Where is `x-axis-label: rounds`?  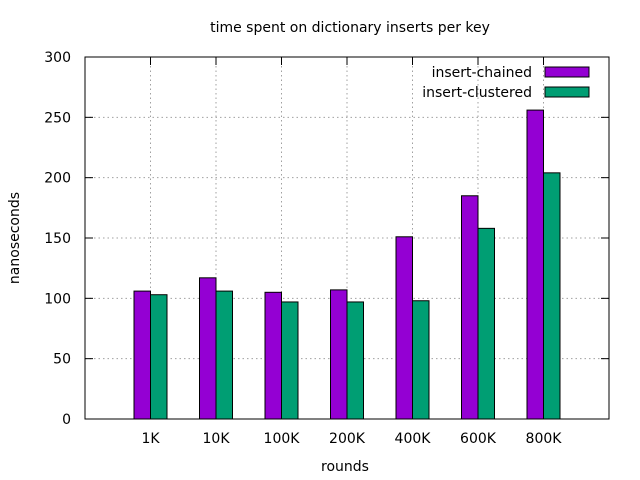 x-axis-label: rounds is located at coordinates (345, 467).